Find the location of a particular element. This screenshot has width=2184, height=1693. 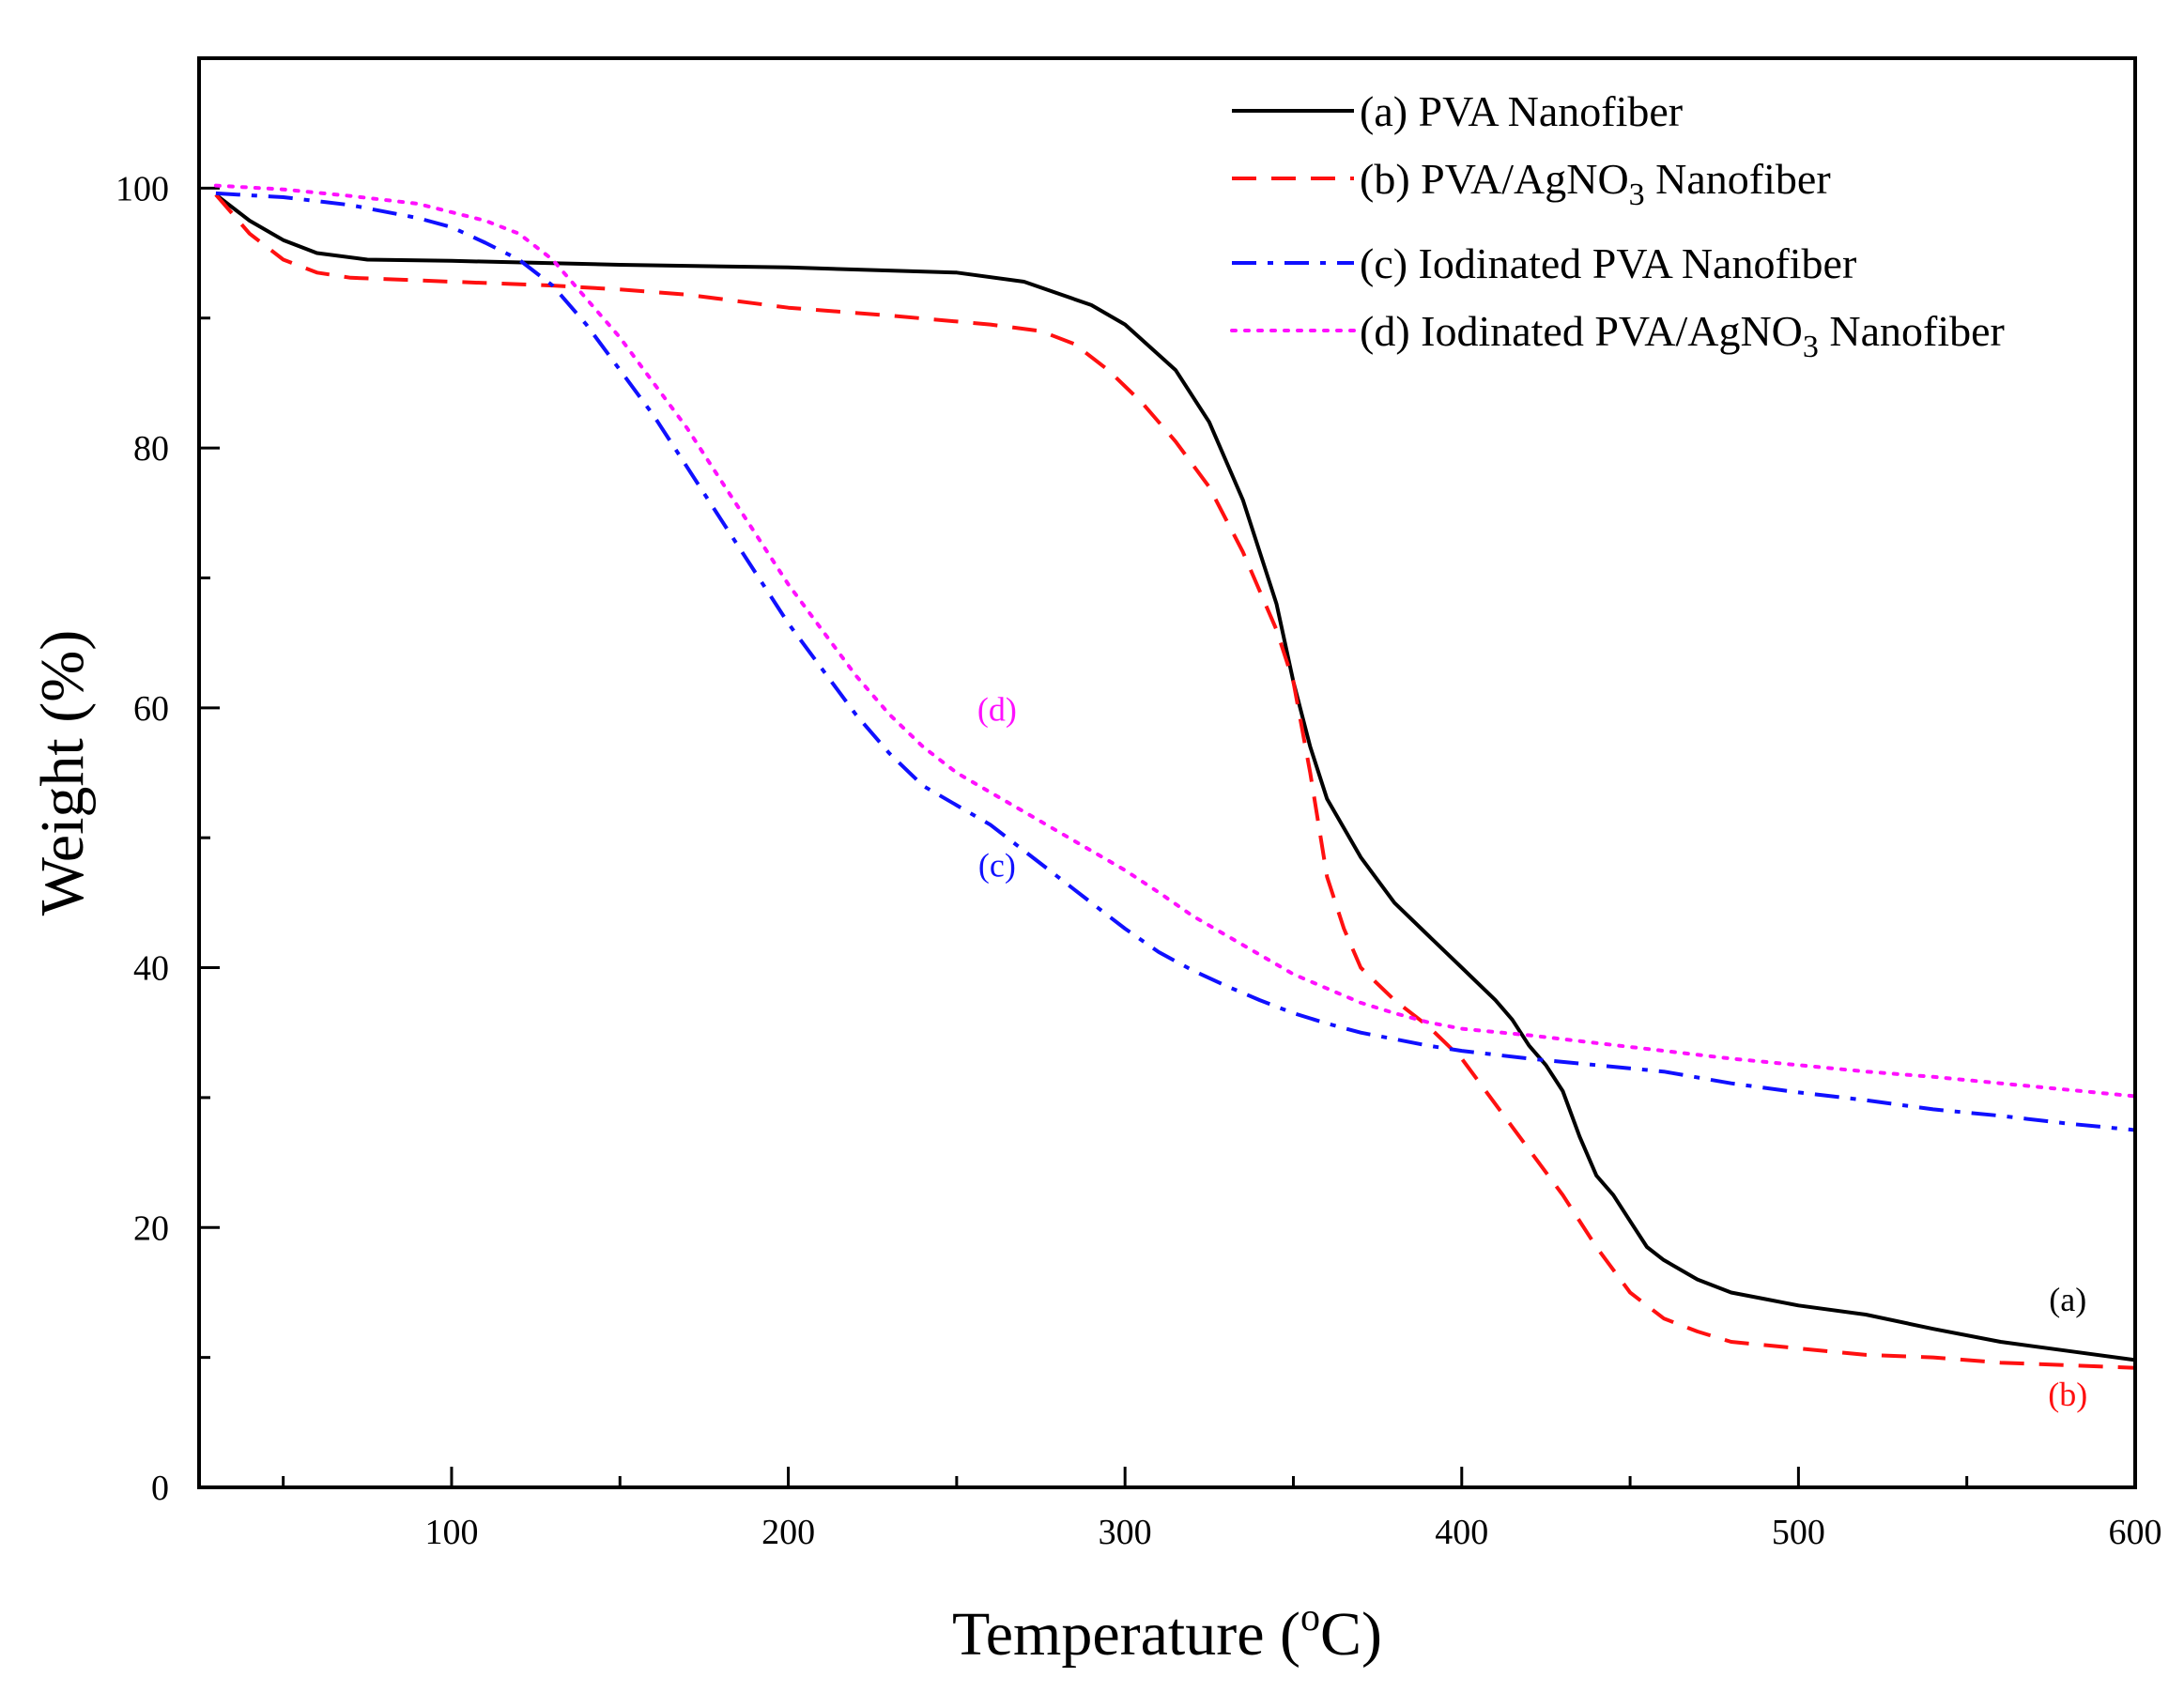

x-tick-label: 500 is located at coordinates (1798, 1533).